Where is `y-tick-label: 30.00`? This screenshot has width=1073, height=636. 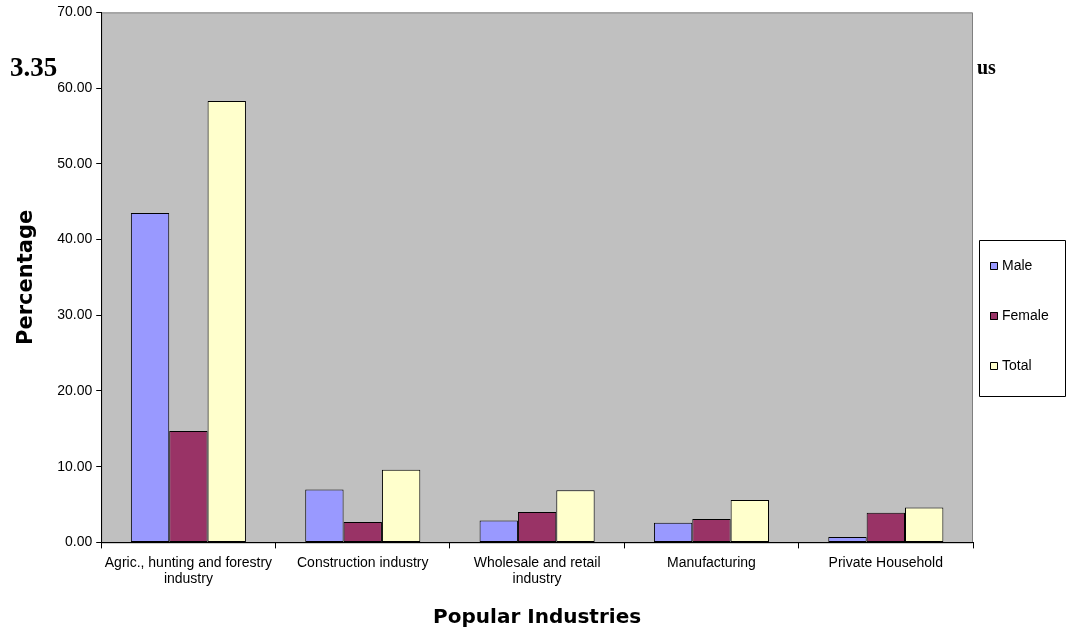 y-tick-label: 30.00 is located at coordinates (75, 314).